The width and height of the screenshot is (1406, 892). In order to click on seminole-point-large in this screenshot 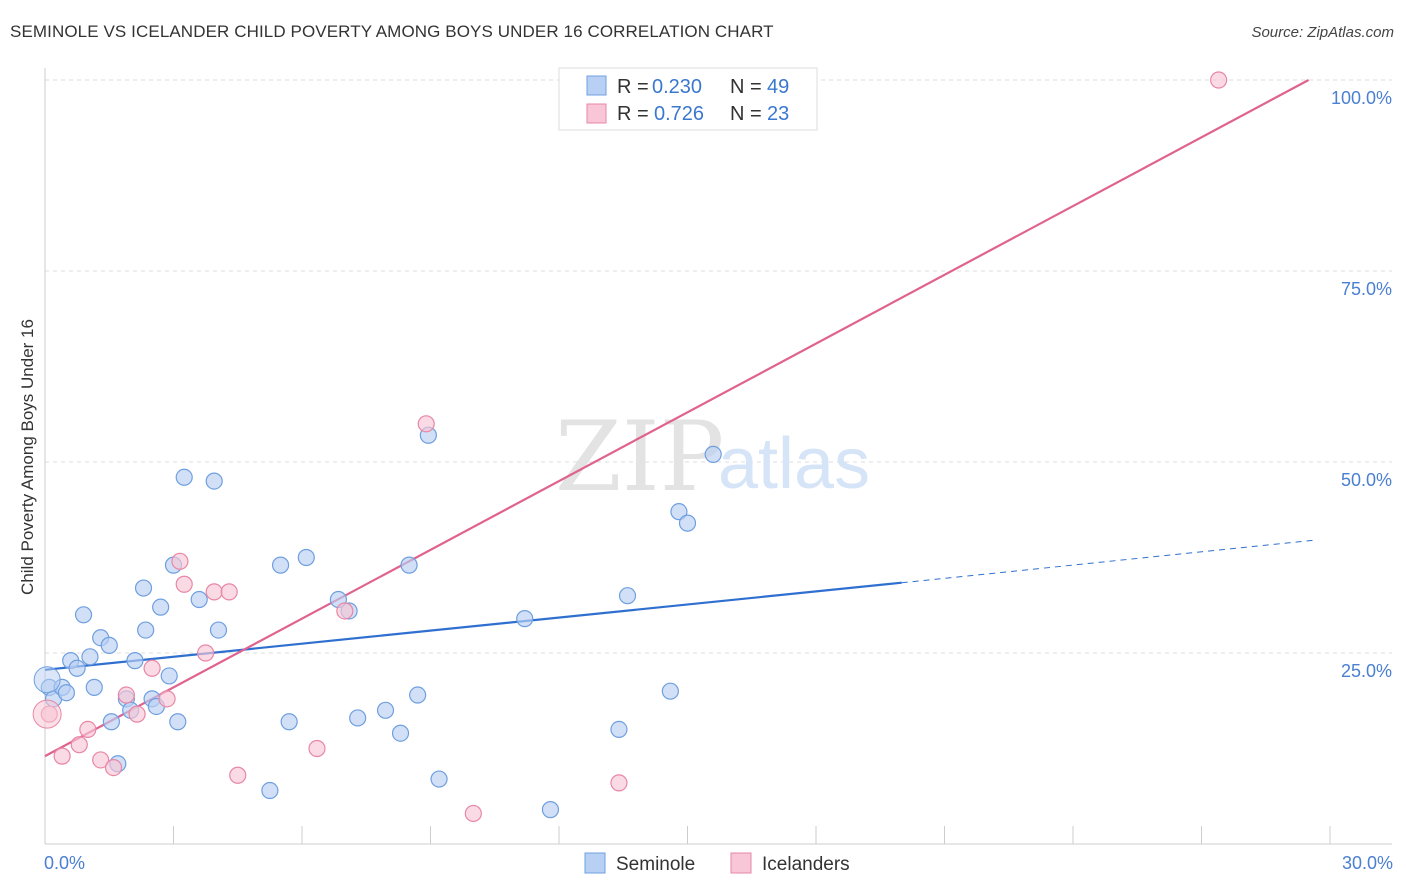, I will do `click(47, 680)`.